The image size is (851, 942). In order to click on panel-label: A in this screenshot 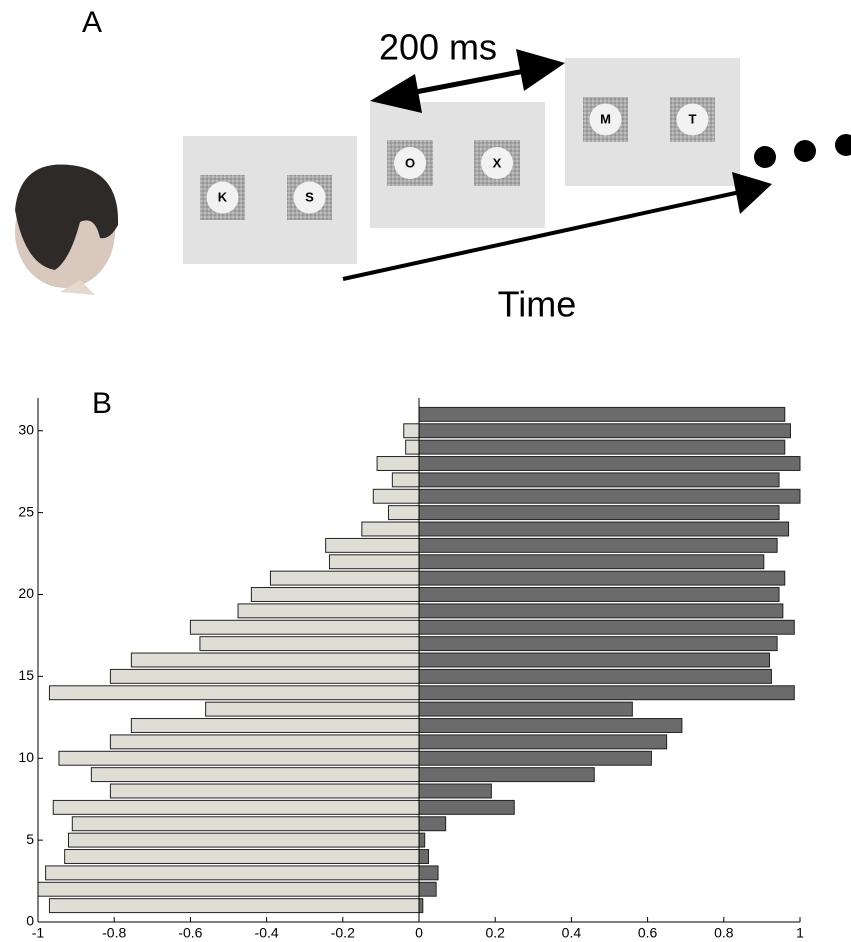, I will do `click(92, 22)`.